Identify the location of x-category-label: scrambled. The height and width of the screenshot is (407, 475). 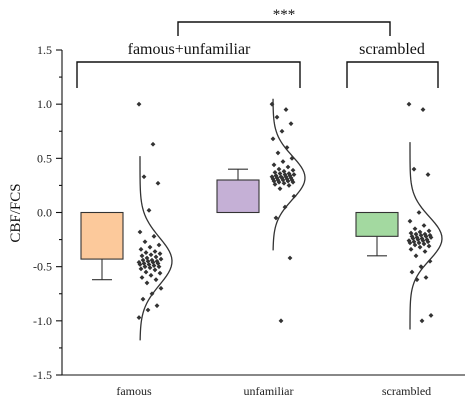
(406, 391).